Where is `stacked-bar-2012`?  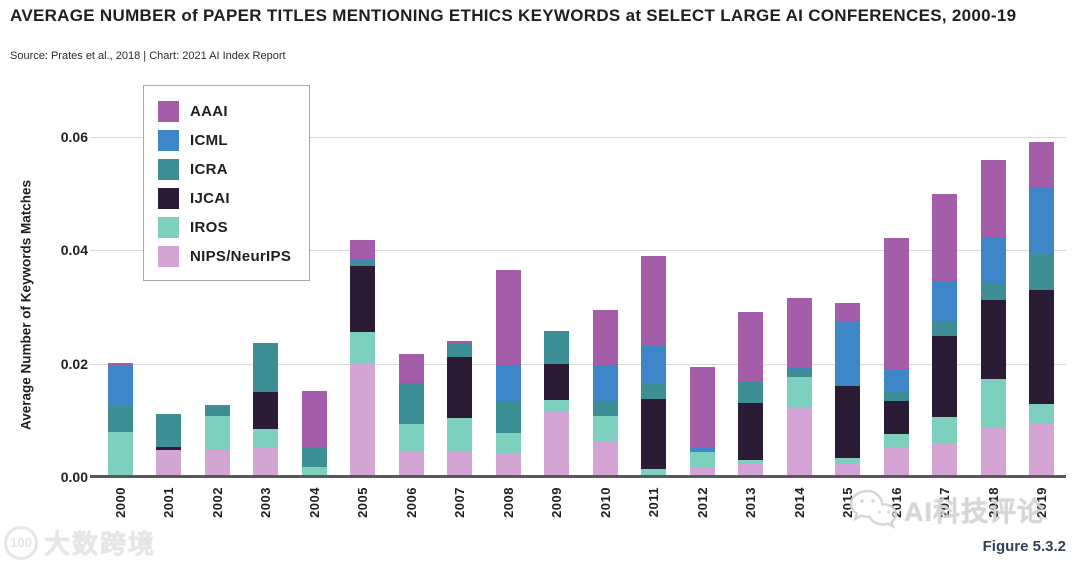
stacked-bar-2012 is located at coordinates (702, 422).